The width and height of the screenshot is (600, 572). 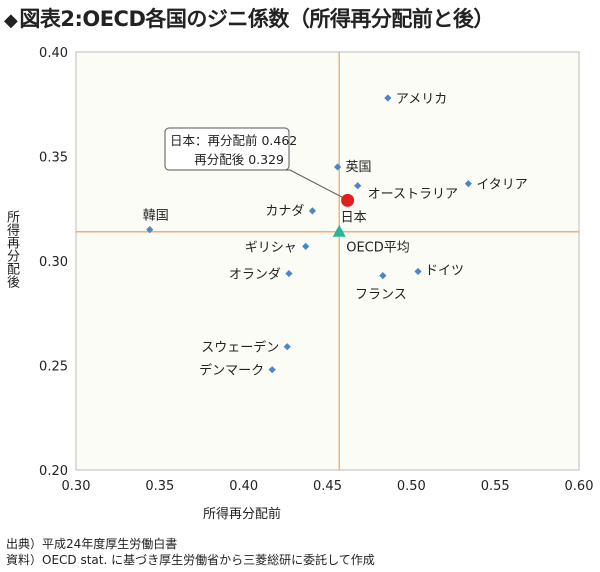 I want to click on y-tick-label: 0.20, so click(x=53, y=471).